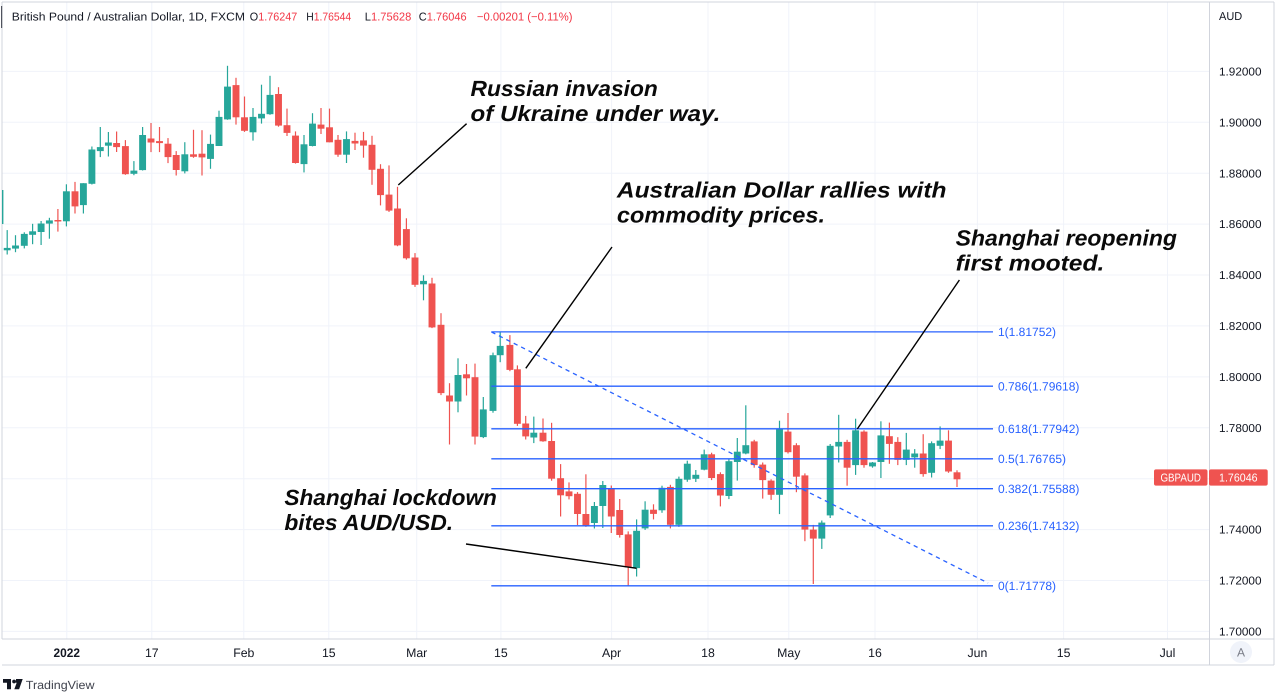 The image size is (1280, 698). I want to click on svg-text: 0(1.71778), so click(1027, 586).